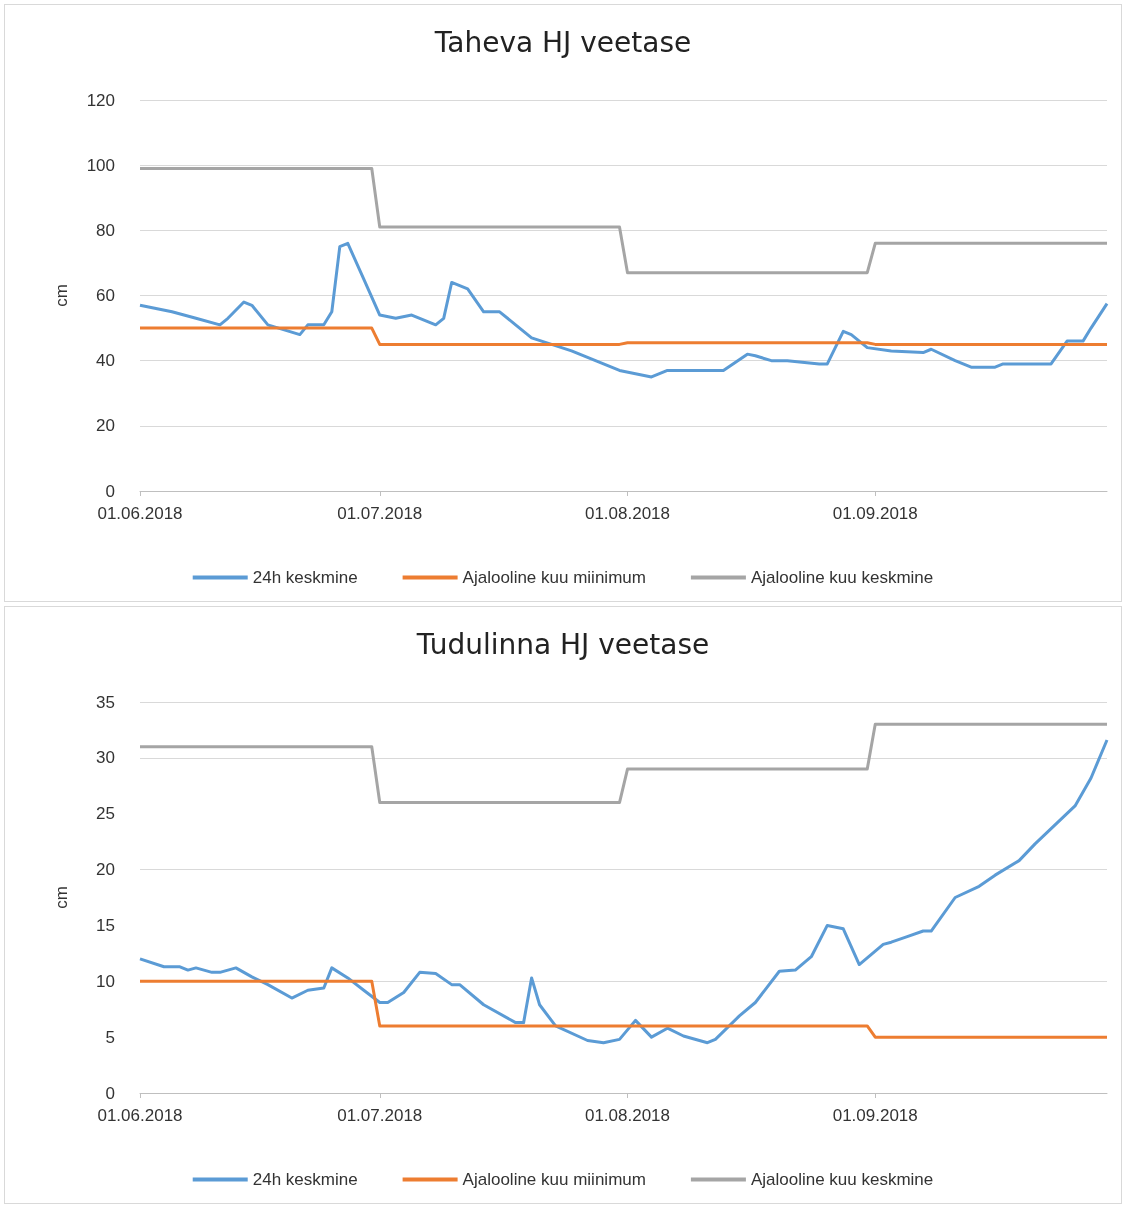  I want to click on y-tick-label: 80, so click(105, 230).